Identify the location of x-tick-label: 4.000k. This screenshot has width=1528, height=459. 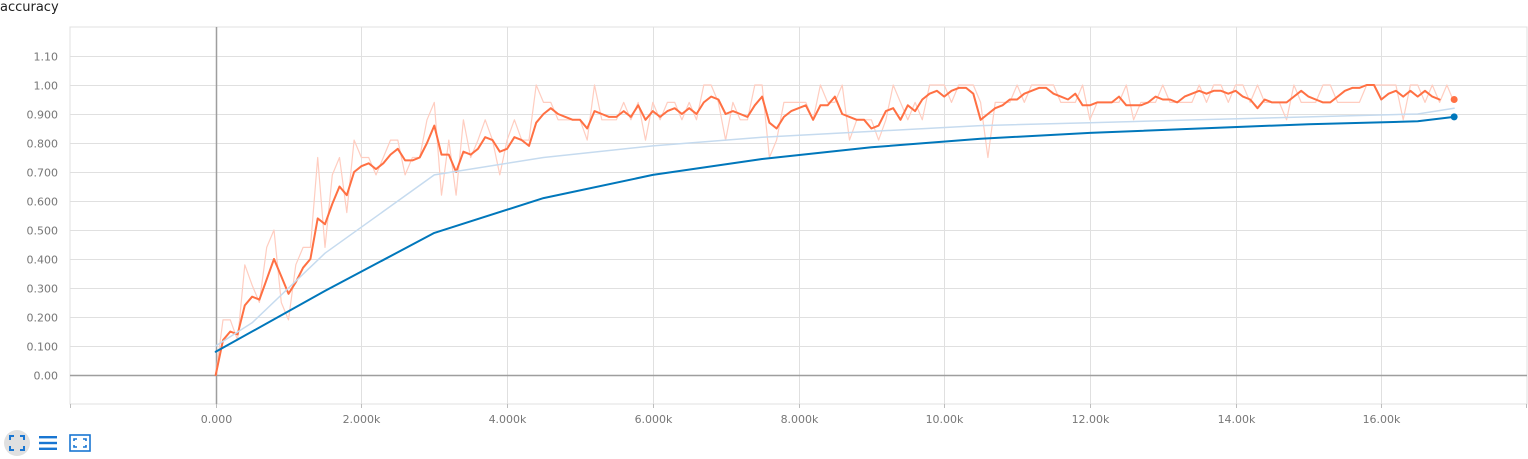
(508, 419).